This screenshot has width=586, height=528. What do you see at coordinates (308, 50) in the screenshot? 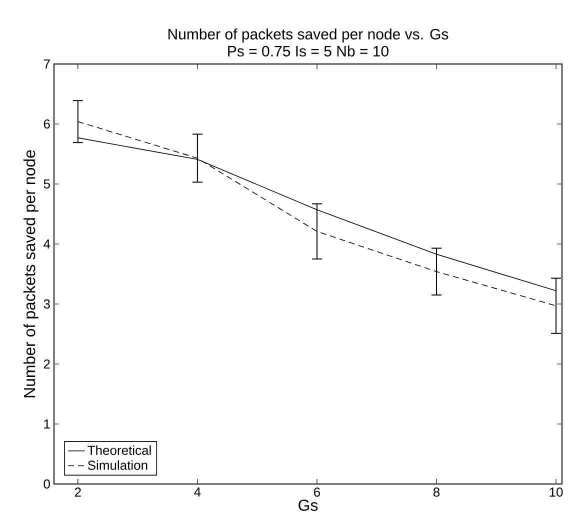
I see `chart-subtitle: Ps = 0.75 Is = 5 Nb = 10` at bounding box center [308, 50].